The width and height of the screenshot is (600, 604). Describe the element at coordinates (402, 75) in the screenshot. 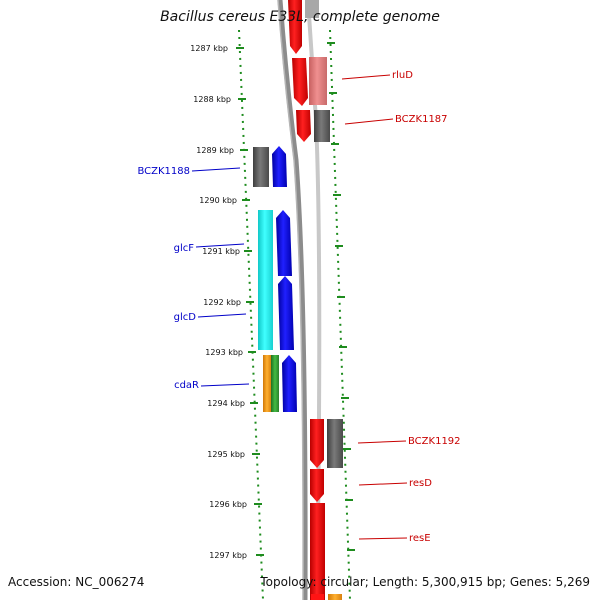

I see `gene-label-rluD: rluD` at that location.